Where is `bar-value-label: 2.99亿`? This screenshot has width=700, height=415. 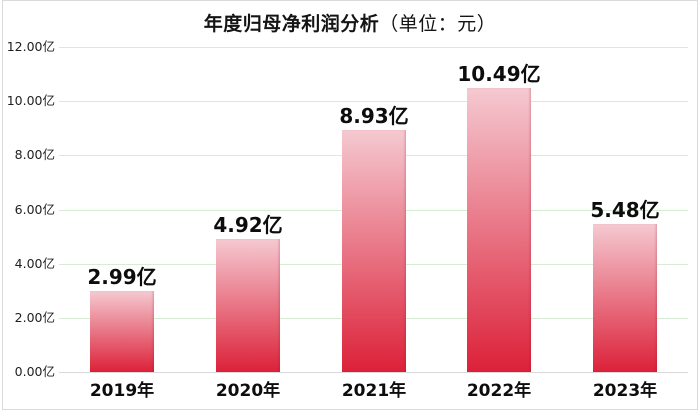 bar-value-label: 2.99亿 is located at coordinates (122, 277).